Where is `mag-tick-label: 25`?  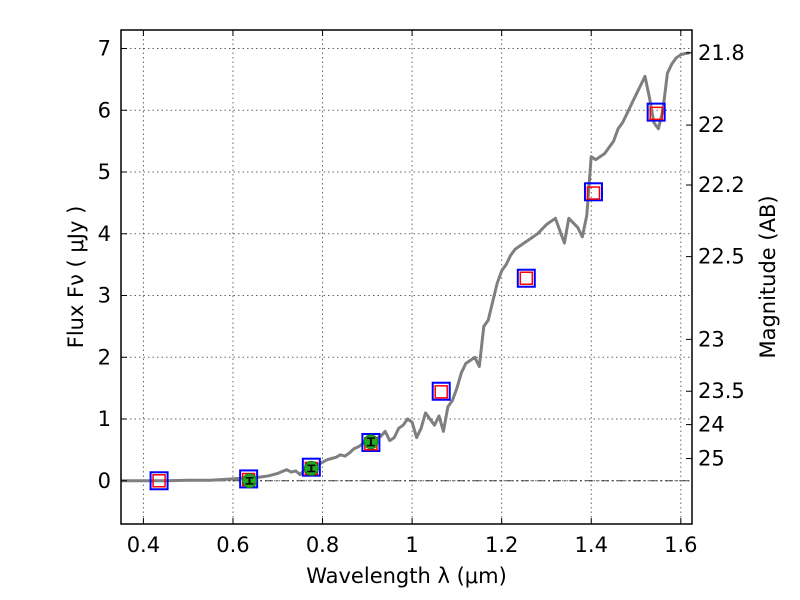 mag-tick-label: 25 is located at coordinates (711, 459).